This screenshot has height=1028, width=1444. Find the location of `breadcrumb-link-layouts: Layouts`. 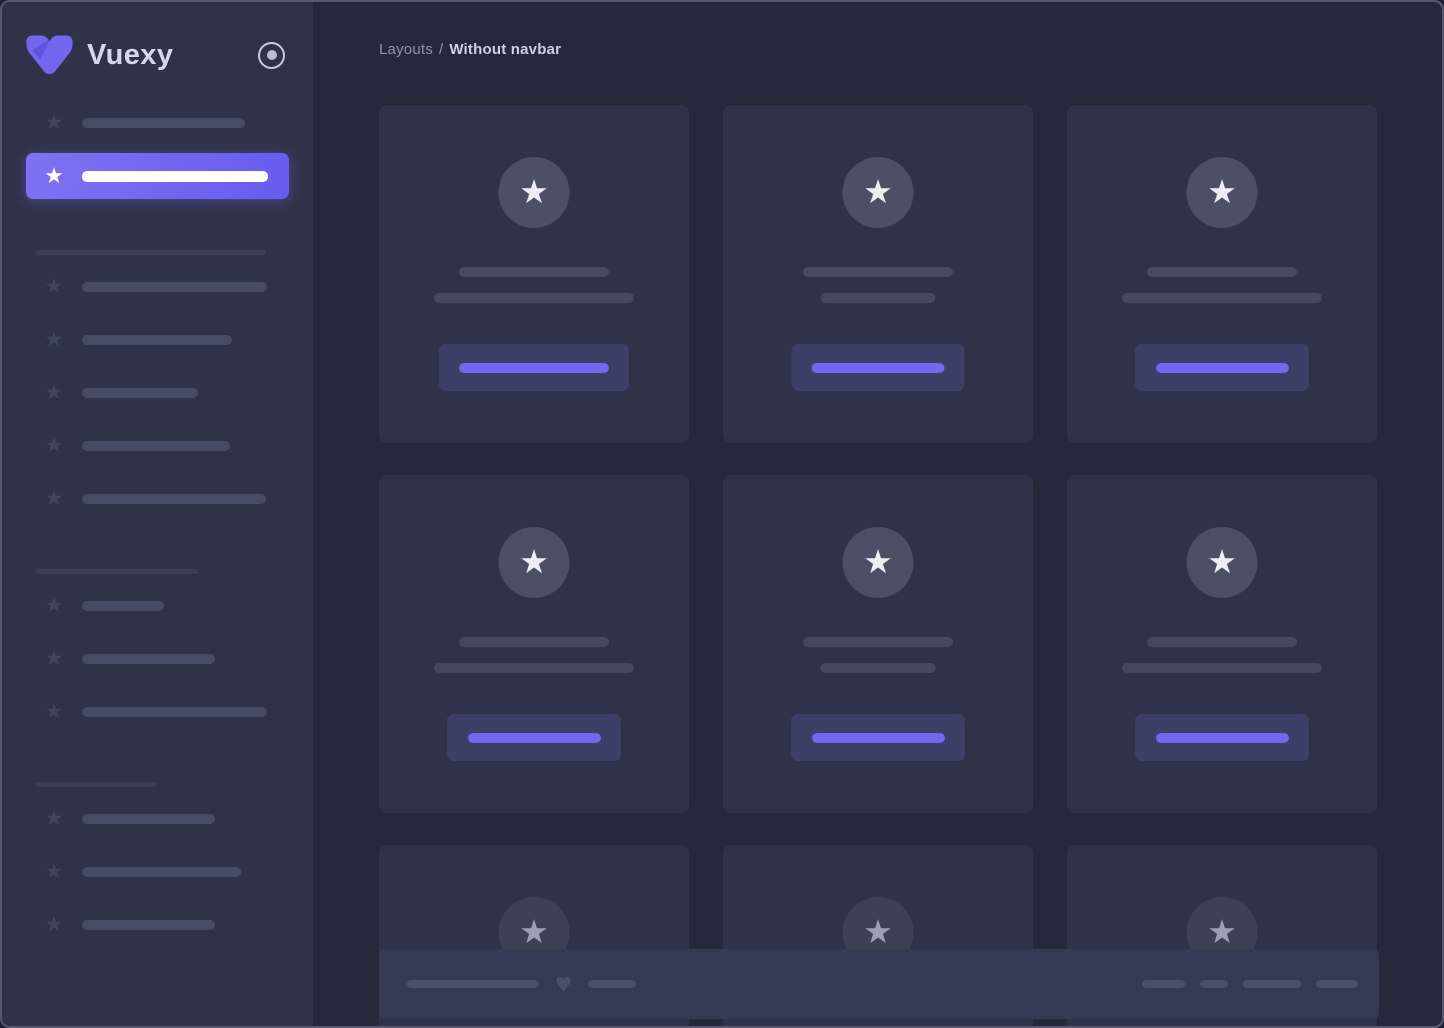

breadcrumb-link-layouts: Layouts is located at coordinates (406, 49).